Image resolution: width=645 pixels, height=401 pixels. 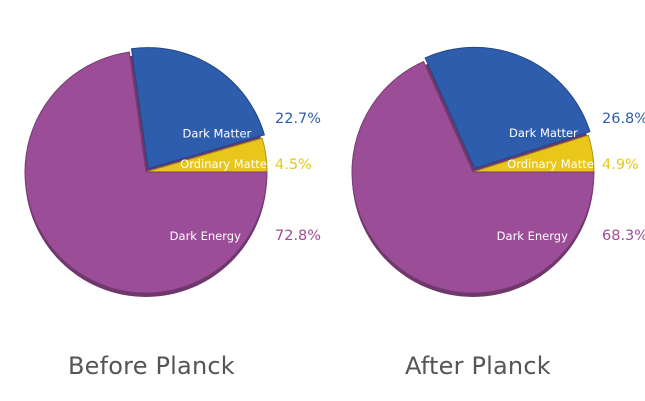 I want to click on chart-title-before-planck: Before Planck, so click(x=151, y=366).